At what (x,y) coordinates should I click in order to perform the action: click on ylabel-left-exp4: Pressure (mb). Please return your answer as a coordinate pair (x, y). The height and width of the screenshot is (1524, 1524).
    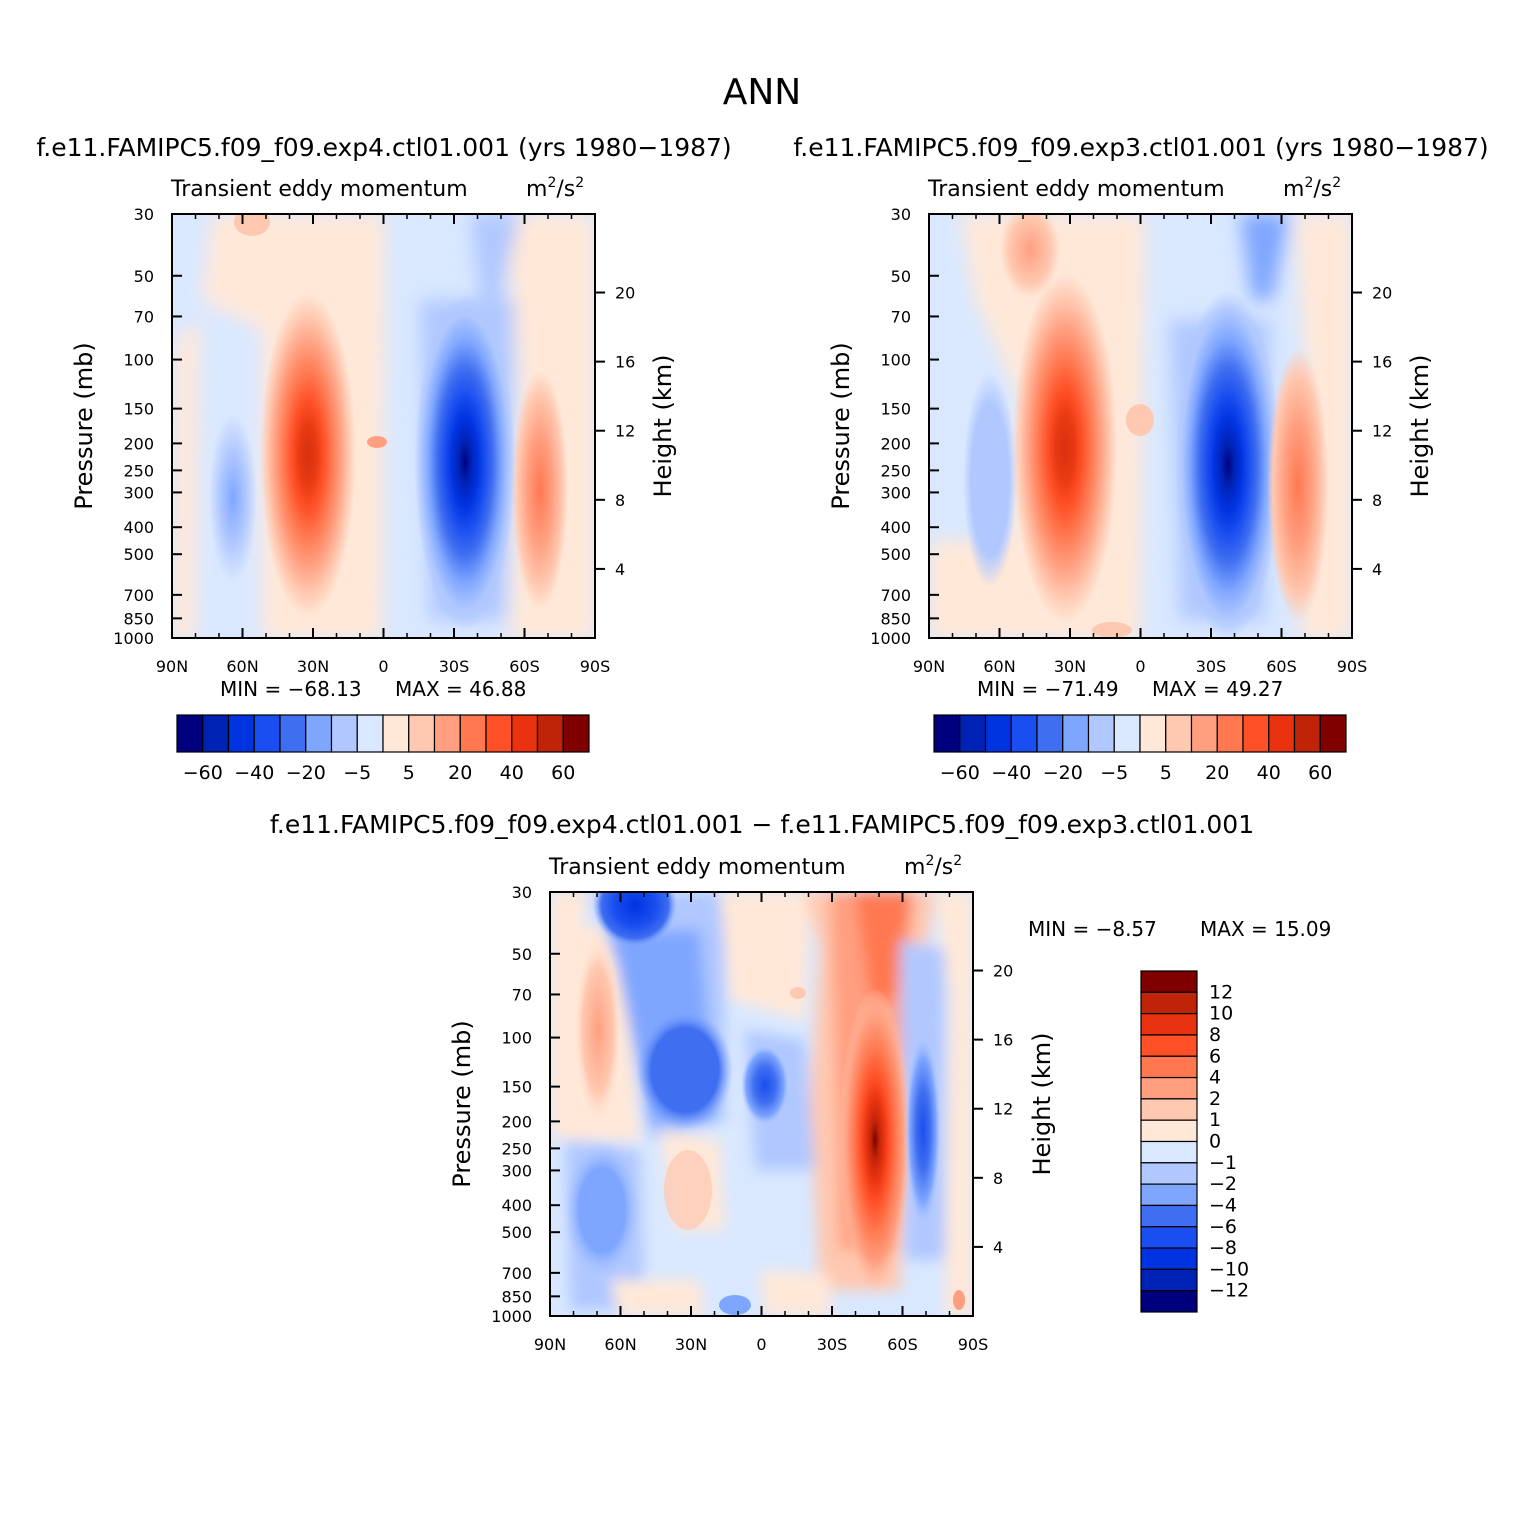
    Looking at the image, I should click on (84, 425).